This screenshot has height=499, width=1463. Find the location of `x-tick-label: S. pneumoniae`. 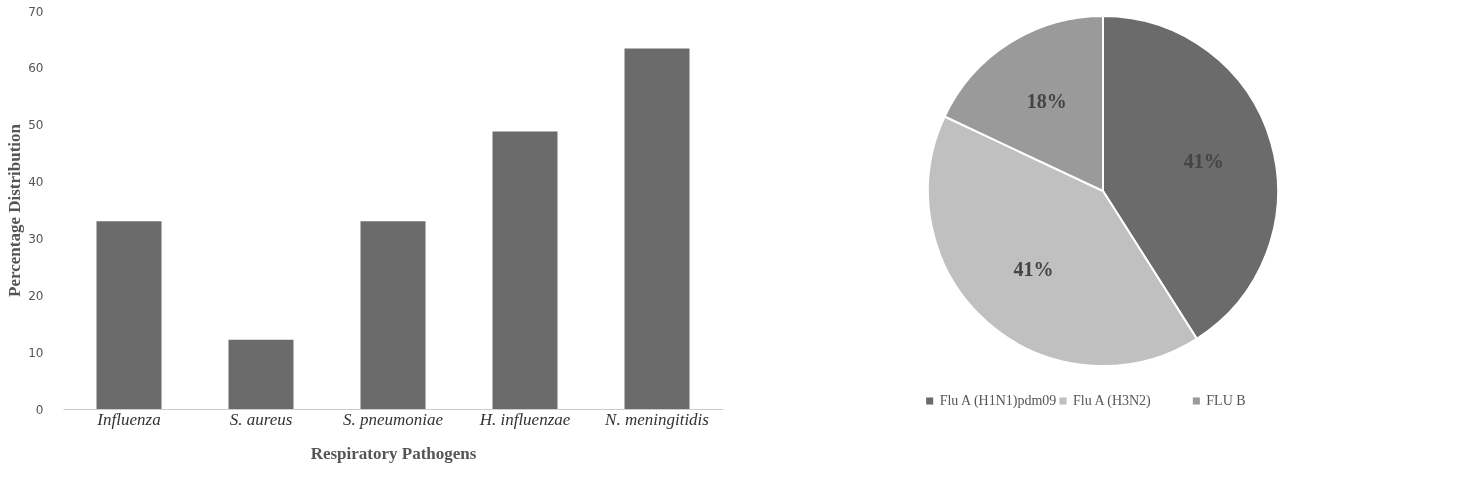

x-tick-label: S. pneumoniae is located at coordinates (393, 419).